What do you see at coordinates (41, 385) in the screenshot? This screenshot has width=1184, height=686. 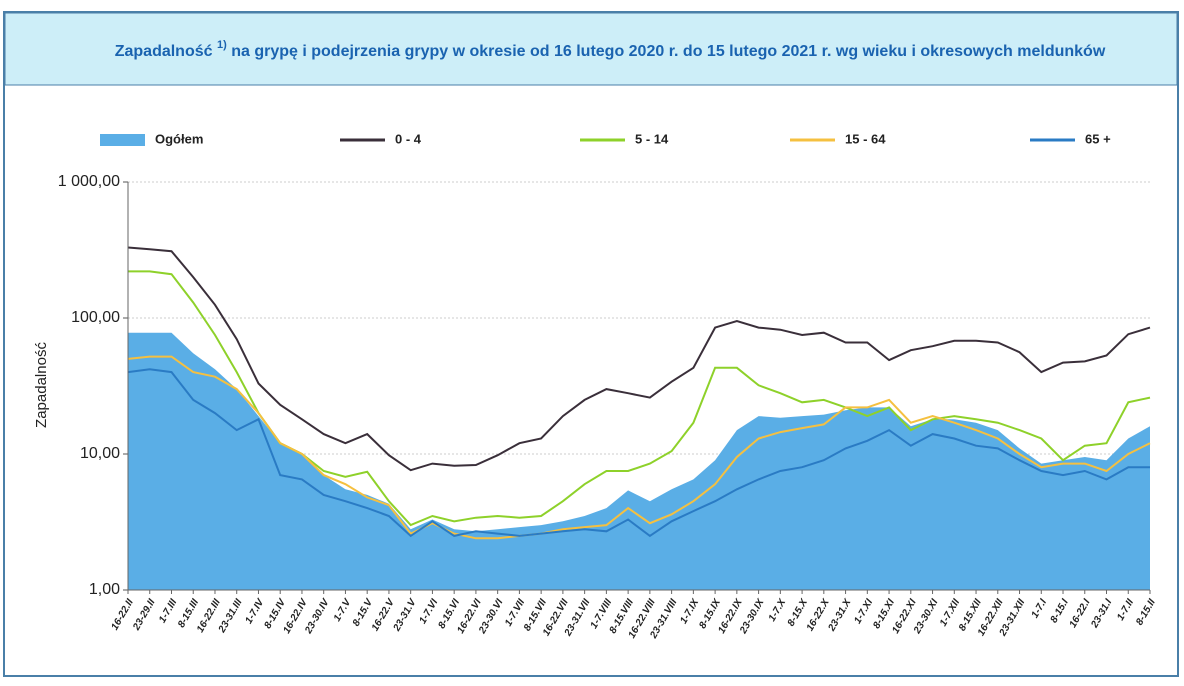 I see `y-axis-label: Zapadalność` at bounding box center [41, 385].